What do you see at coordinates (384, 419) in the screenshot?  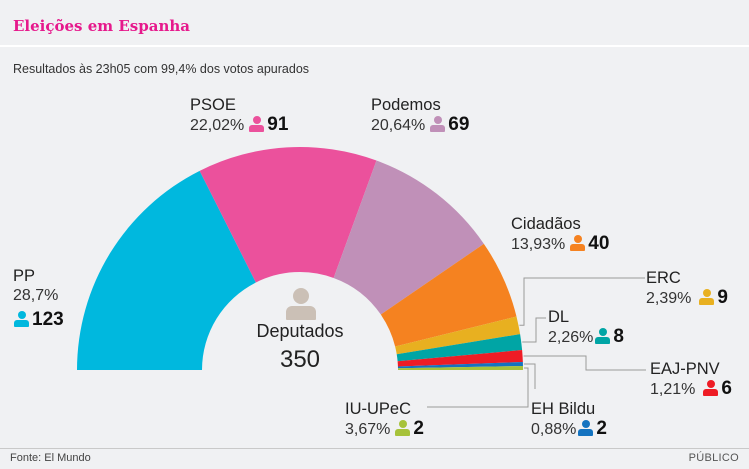 I see `party-label-iu-upec: IU-UPeC 3,67% 2` at bounding box center [384, 419].